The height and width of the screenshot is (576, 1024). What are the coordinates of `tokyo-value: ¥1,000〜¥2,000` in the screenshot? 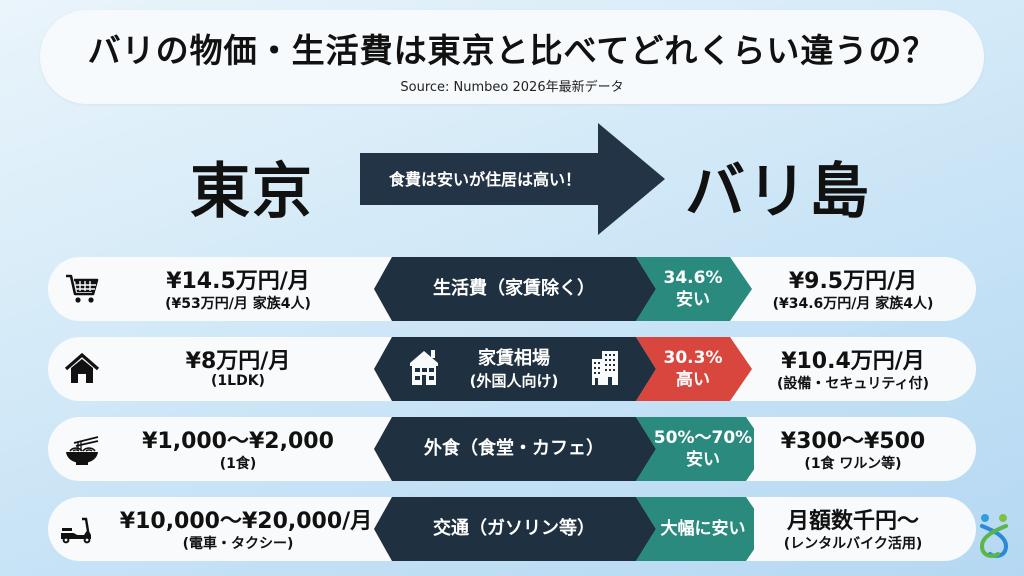 It's located at (238, 441).